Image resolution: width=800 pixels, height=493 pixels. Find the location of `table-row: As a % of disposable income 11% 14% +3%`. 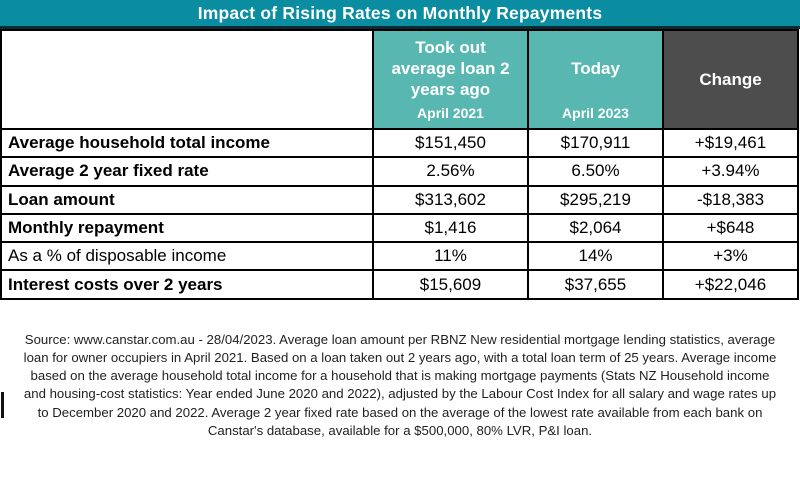

table-row: As a % of disposable income 11% 14% +3% is located at coordinates (399, 256).